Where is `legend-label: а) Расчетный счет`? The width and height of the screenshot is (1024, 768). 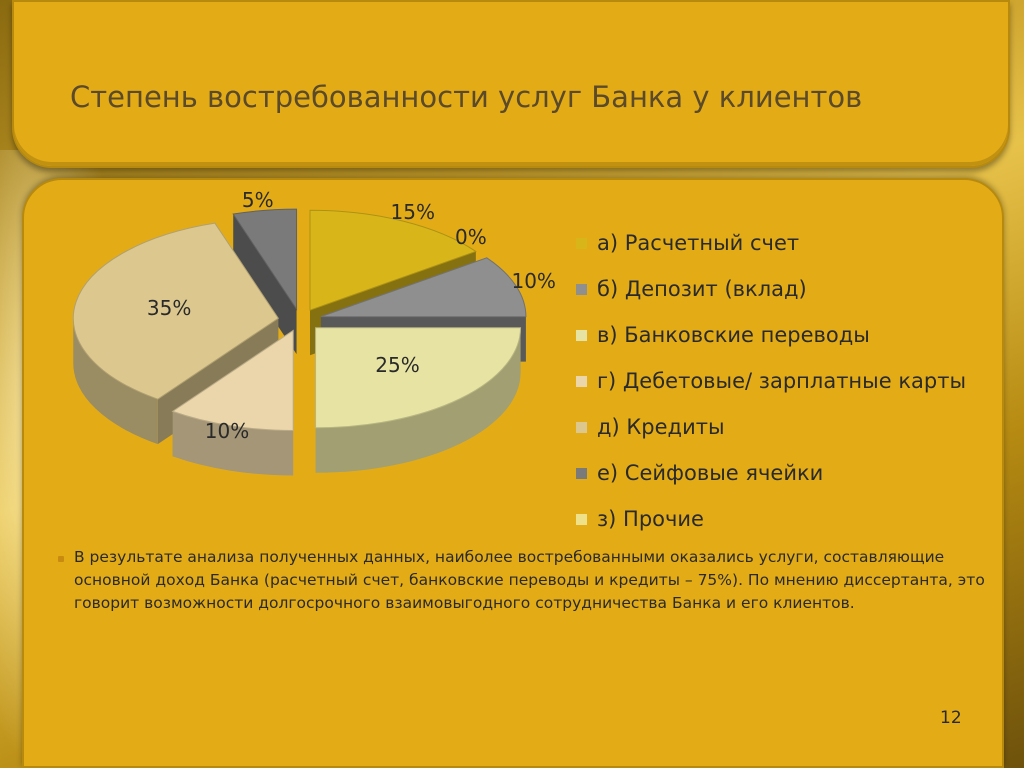
legend-label: а) Расчетный счет is located at coordinates (698, 243).